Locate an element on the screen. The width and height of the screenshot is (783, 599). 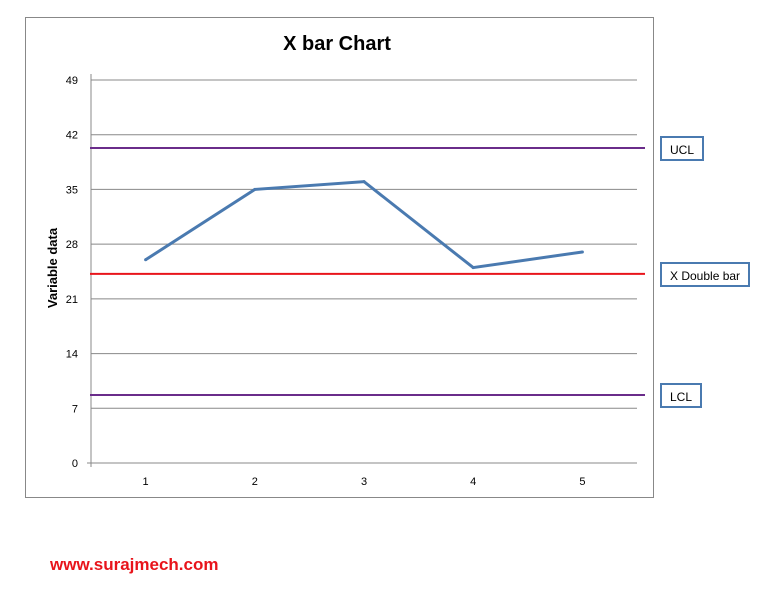
y-tick-label: 7 is located at coordinates (75, 409).